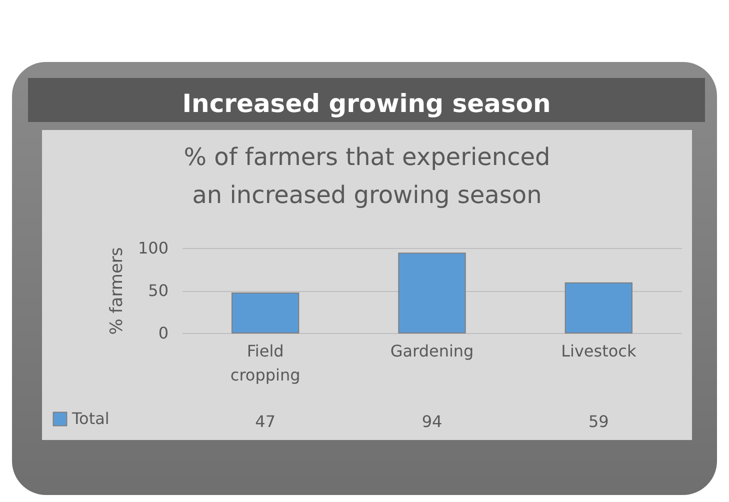 The width and height of the screenshot is (729, 502). I want to click on x-tick-label: Gardening, so click(432, 351).